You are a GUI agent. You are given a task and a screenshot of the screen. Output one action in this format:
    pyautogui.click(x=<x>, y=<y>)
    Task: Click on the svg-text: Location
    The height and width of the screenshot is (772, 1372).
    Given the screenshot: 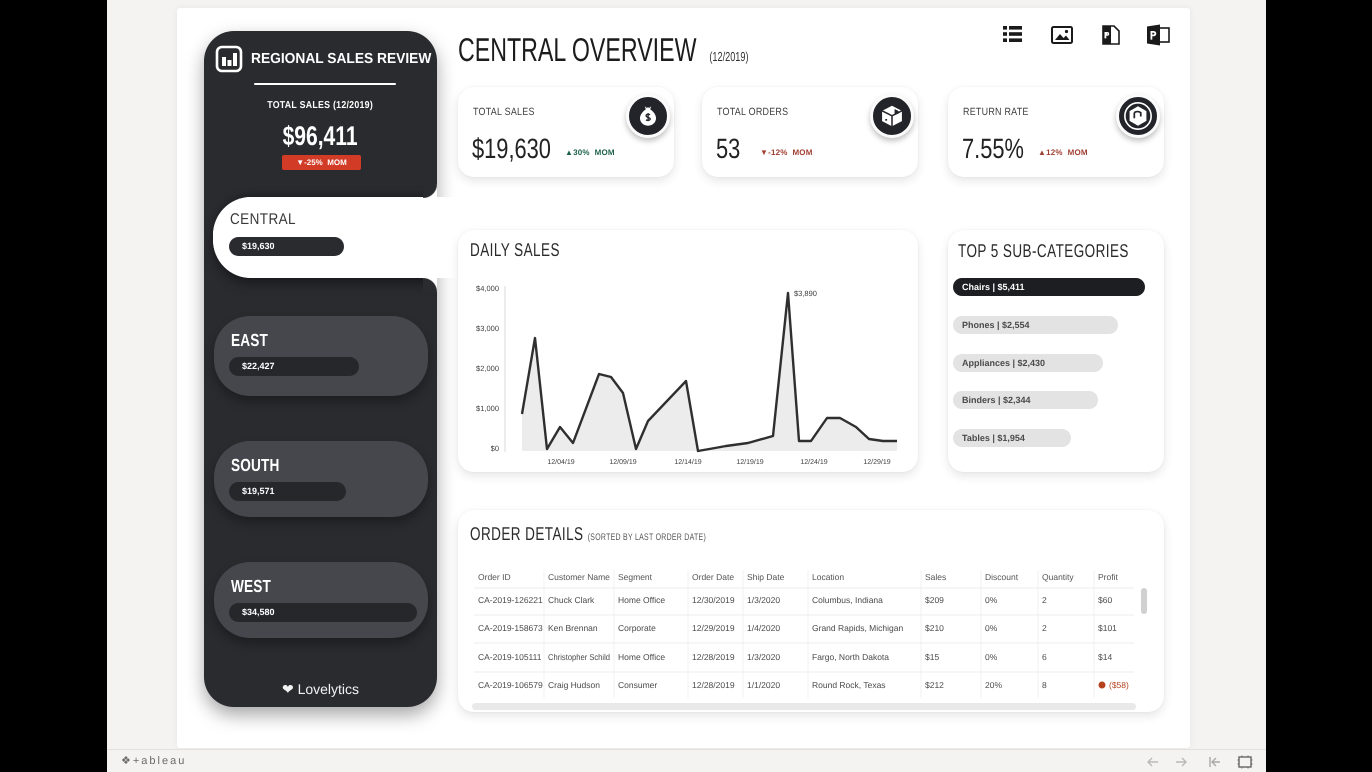 What is the action you would take?
    pyautogui.click(x=828, y=577)
    